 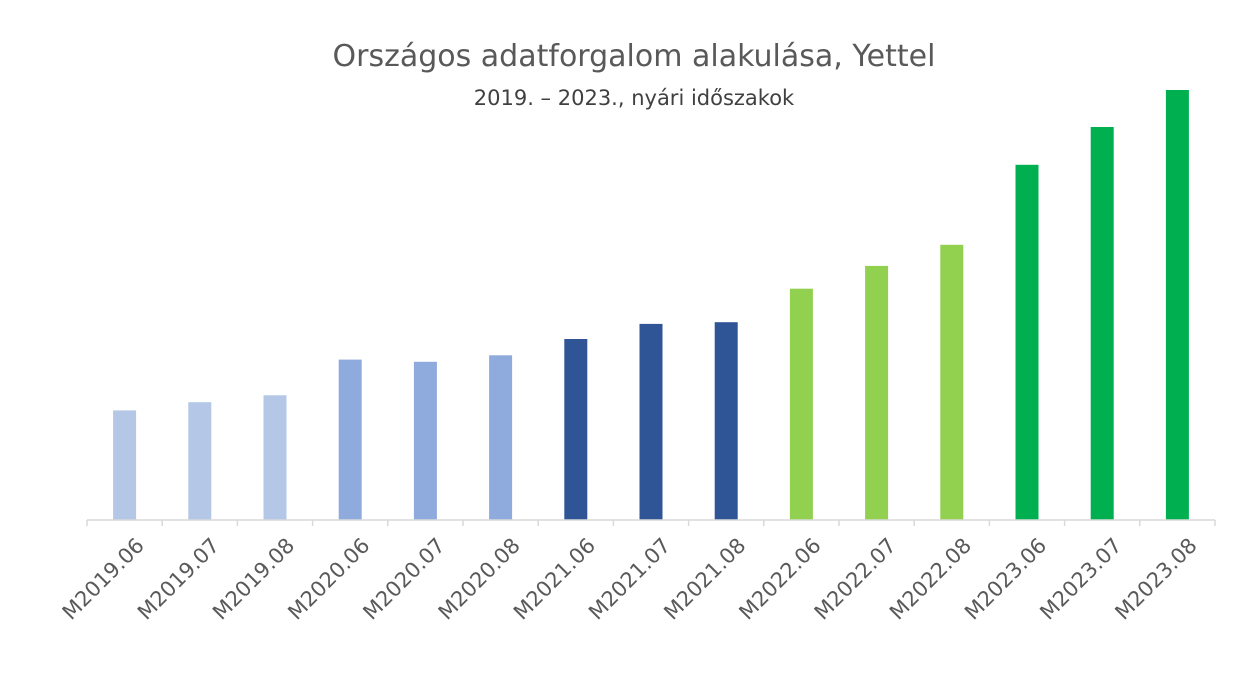 What do you see at coordinates (651, 523) in the screenshot?
I see `x-axis-ticks` at bounding box center [651, 523].